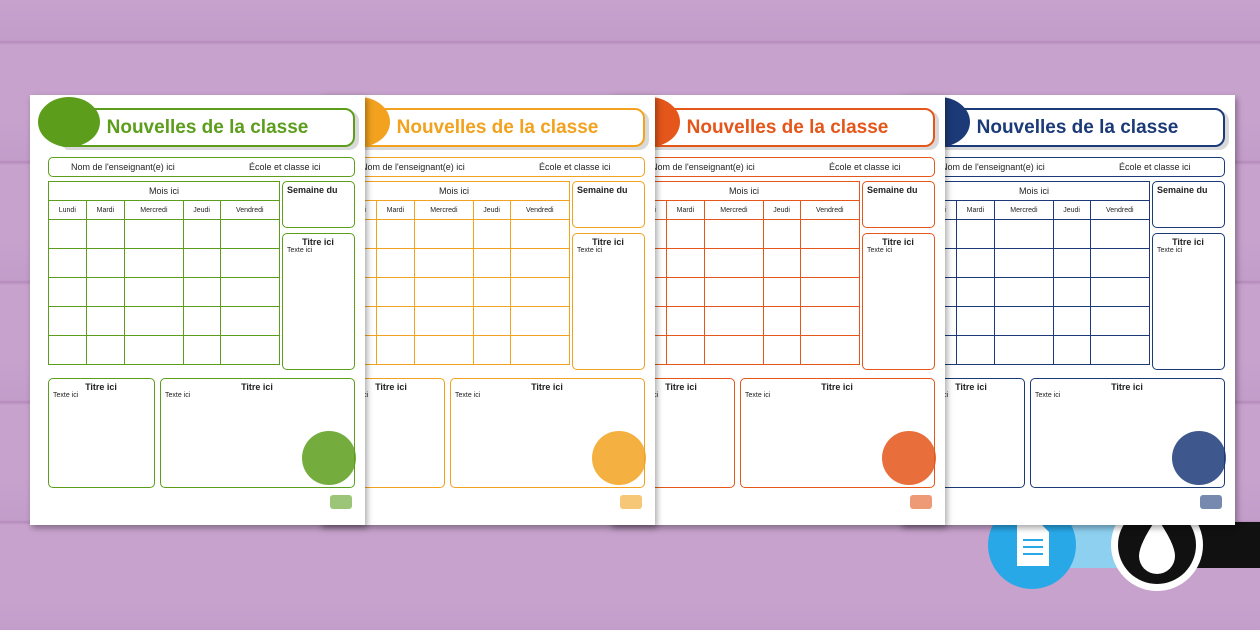 The image size is (1260, 630). I want to click on day: Mardi, so click(975, 210).